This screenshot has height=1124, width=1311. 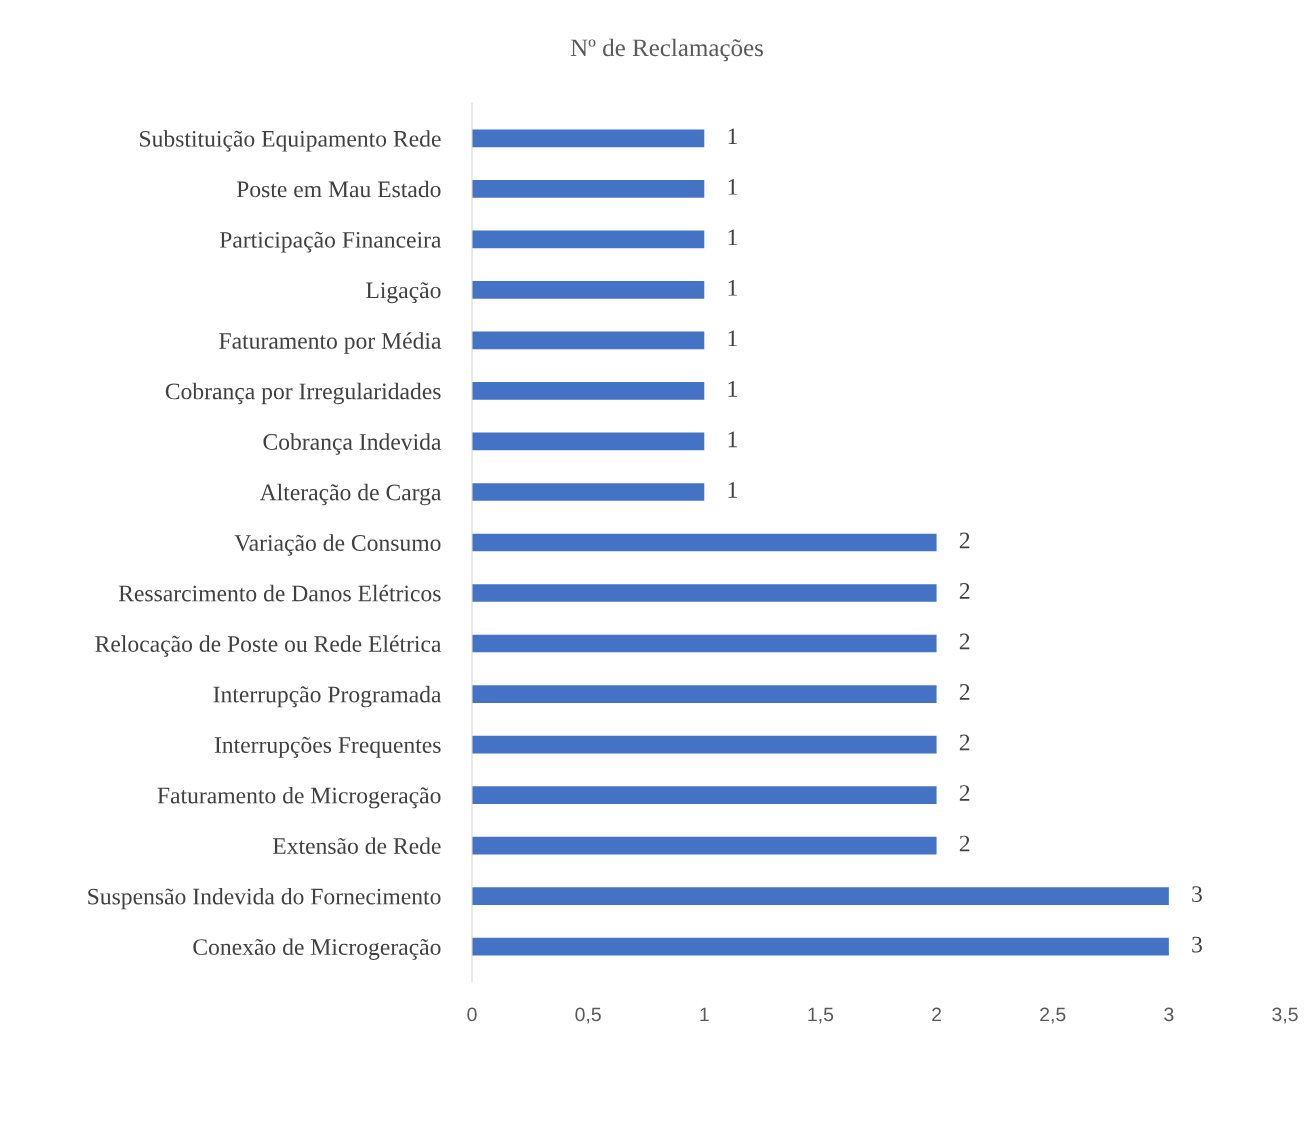 What do you see at coordinates (327, 696) in the screenshot?
I see `y-tick-label: Interrupção Programada` at bounding box center [327, 696].